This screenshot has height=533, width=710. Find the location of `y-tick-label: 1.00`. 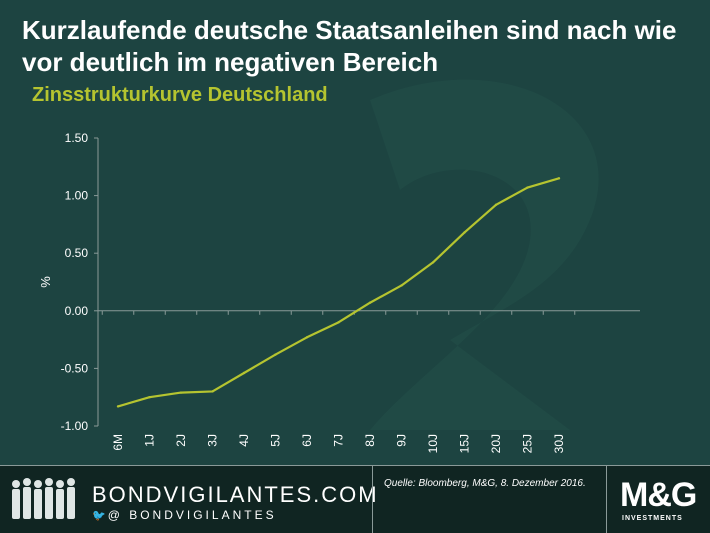

y-tick-label: 1.00 is located at coordinates (77, 196).